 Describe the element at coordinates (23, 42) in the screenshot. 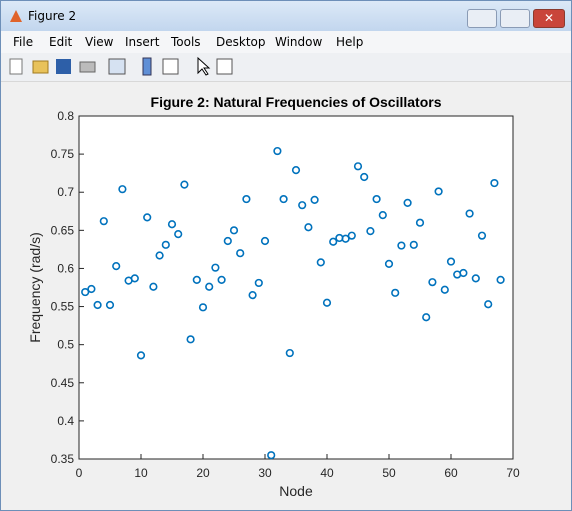

I see `menu-item: File` at that location.